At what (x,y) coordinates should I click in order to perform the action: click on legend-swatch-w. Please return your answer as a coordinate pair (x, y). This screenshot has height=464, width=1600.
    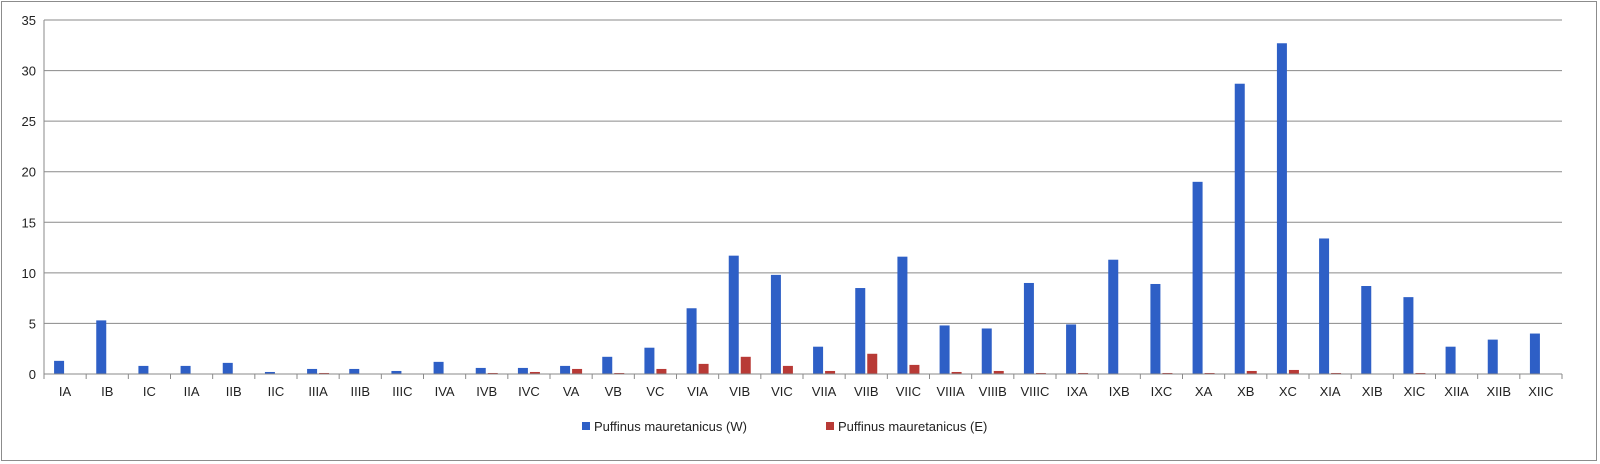
    Looking at the image, I should click on (586, 426).